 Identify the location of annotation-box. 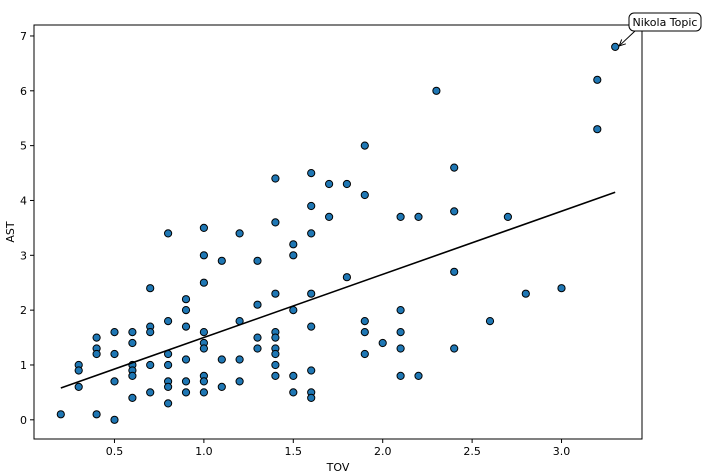
(665, 22).